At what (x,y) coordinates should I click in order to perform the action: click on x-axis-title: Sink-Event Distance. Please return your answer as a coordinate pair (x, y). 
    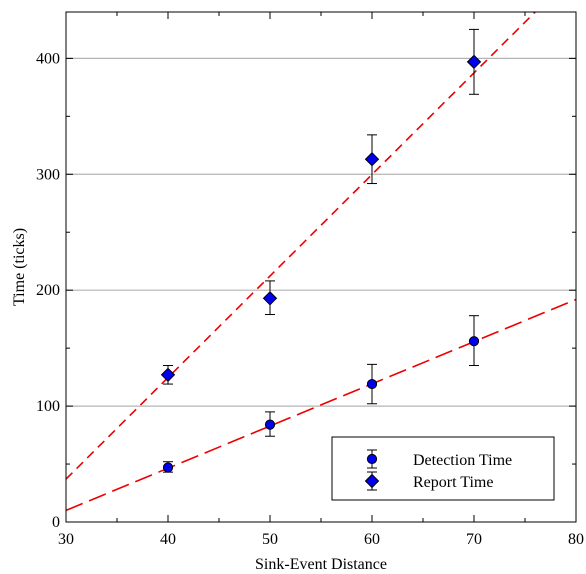
    Looking at the image, I should click on (321, 564).